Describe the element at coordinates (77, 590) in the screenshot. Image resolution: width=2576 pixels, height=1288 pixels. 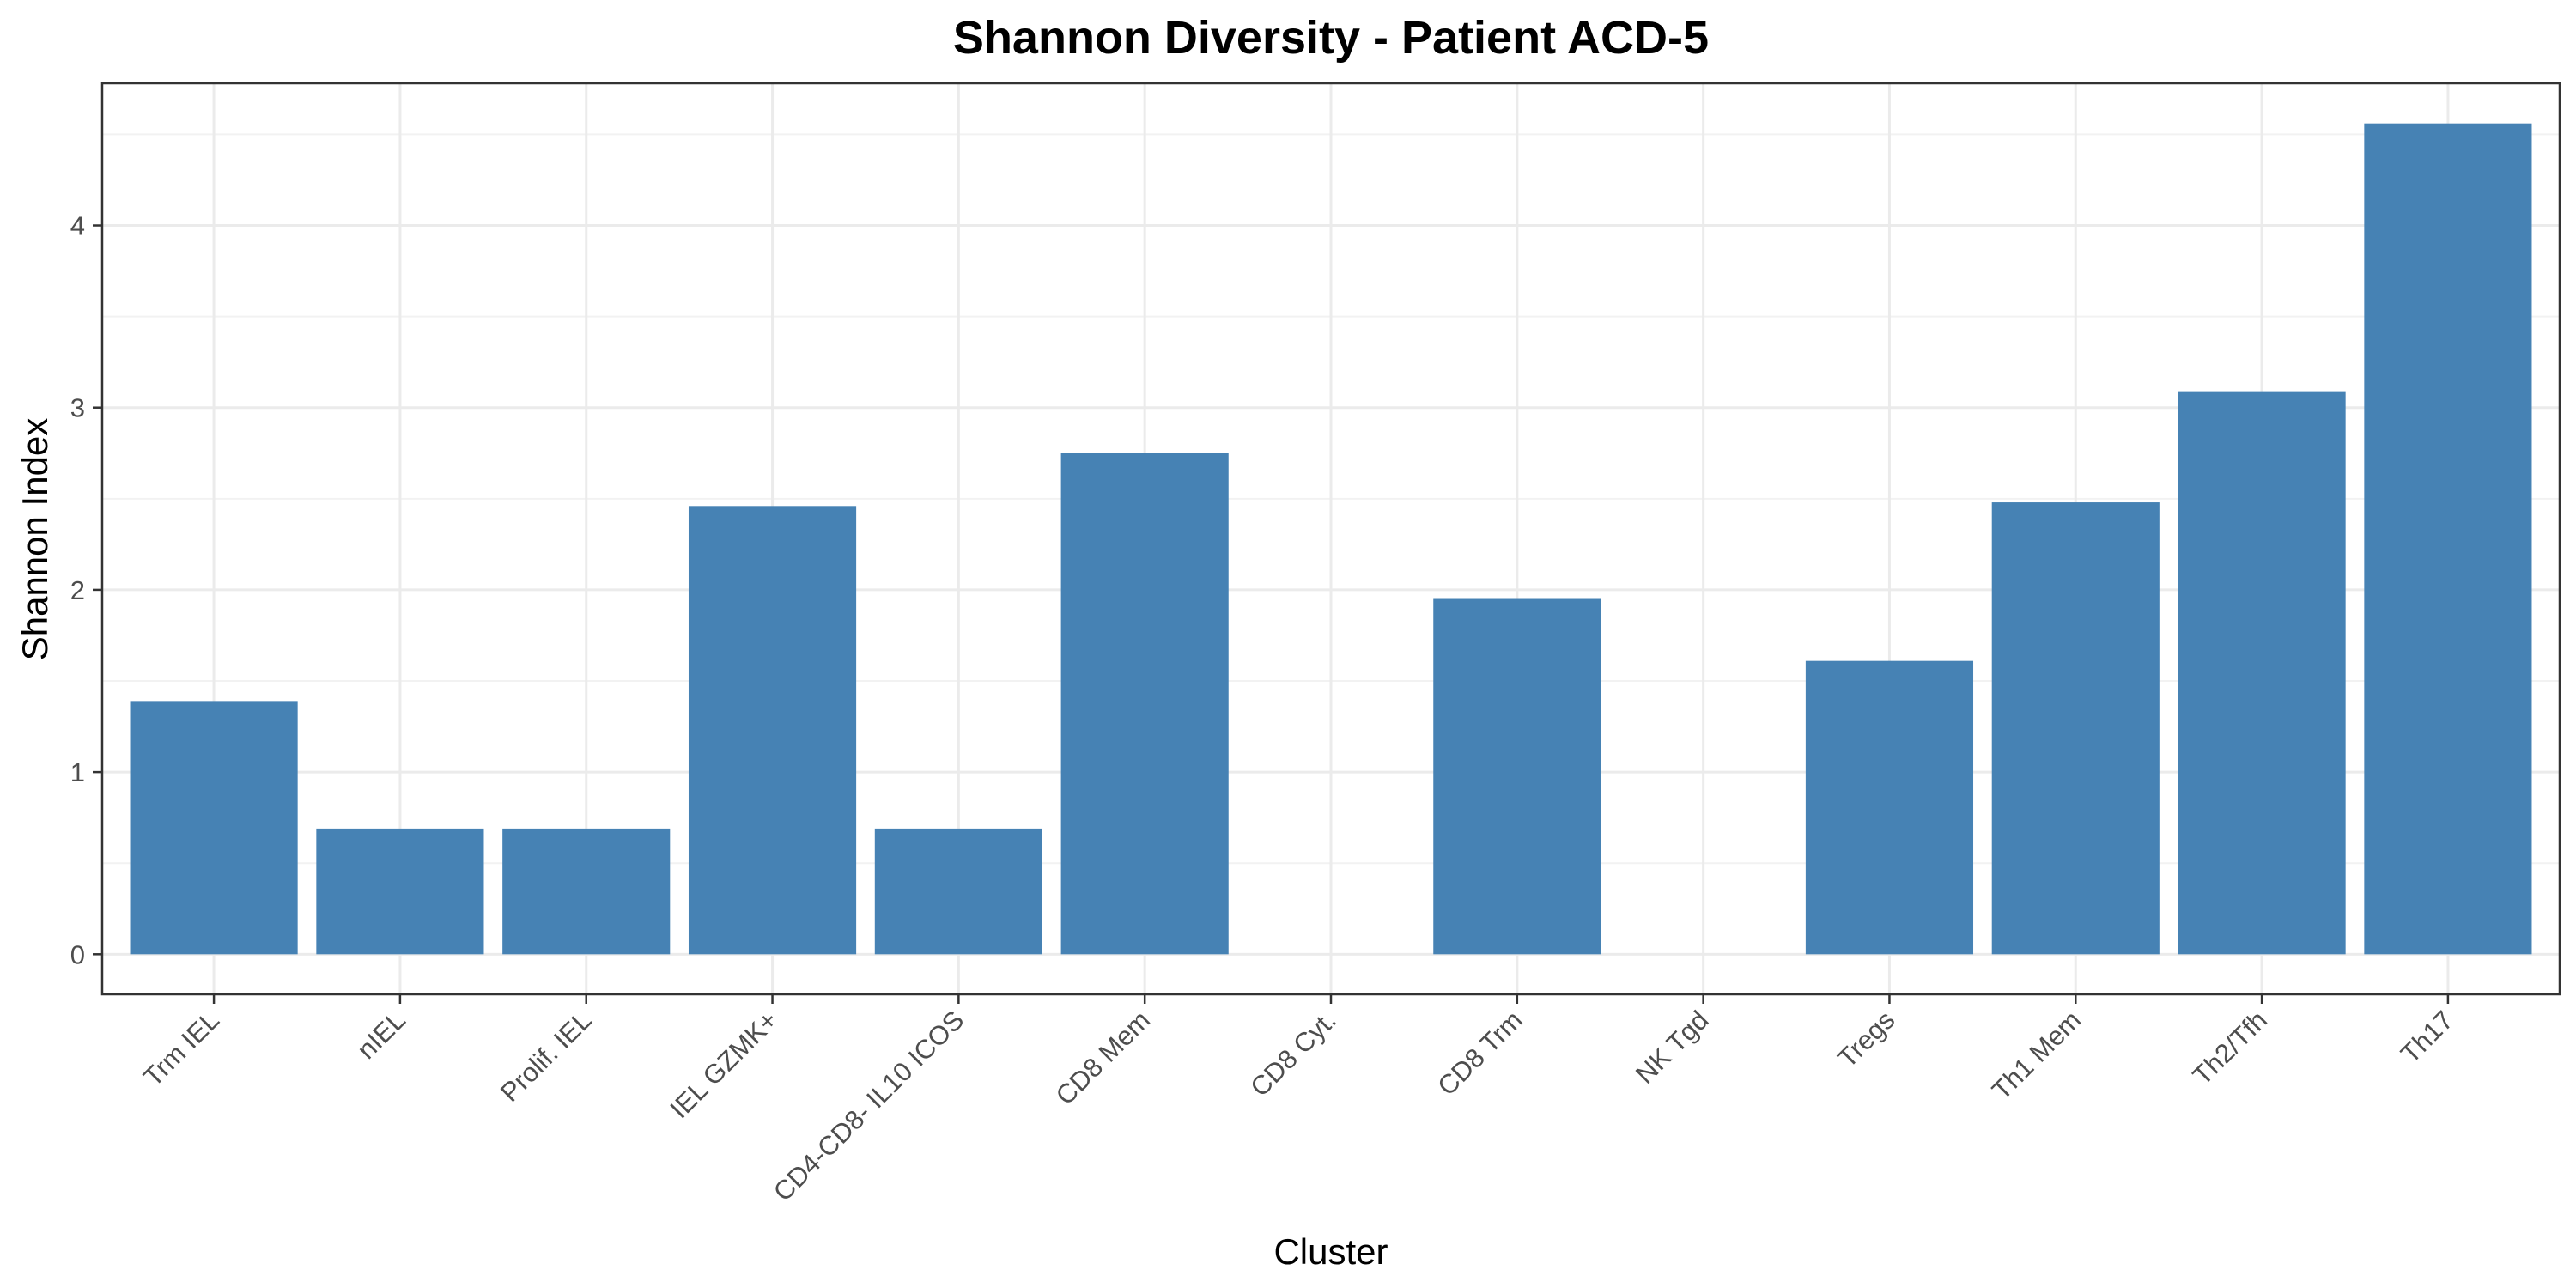
I see `y-tick-label: 2` at that location.